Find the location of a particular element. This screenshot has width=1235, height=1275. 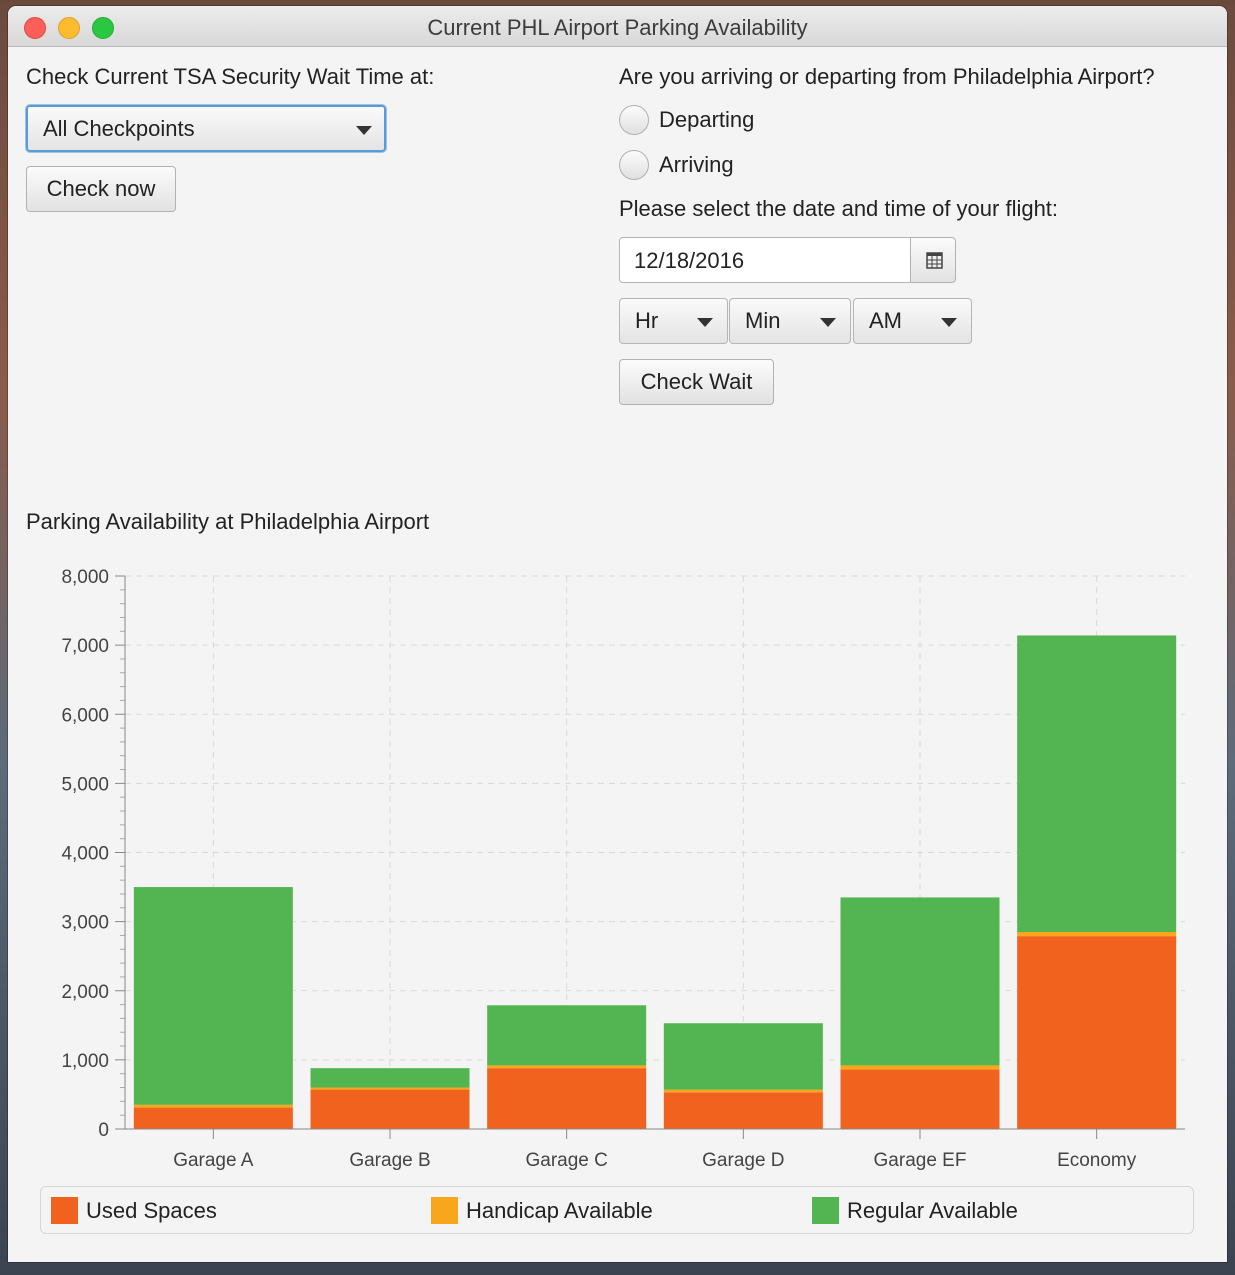

x-tick-label: Garage D is located at coordinates (743, 1160).